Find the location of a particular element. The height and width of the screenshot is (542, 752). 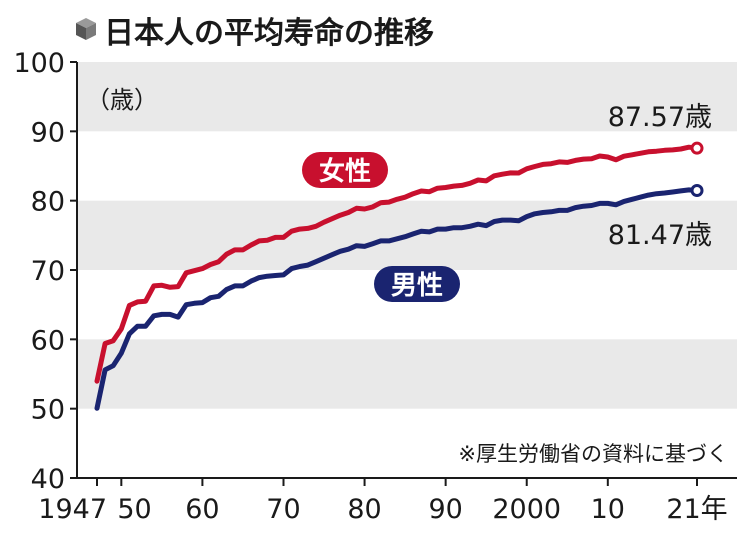

y-axis-ticks: 40 50 60 70 80 90 100 is located at coordinates (45, 271).